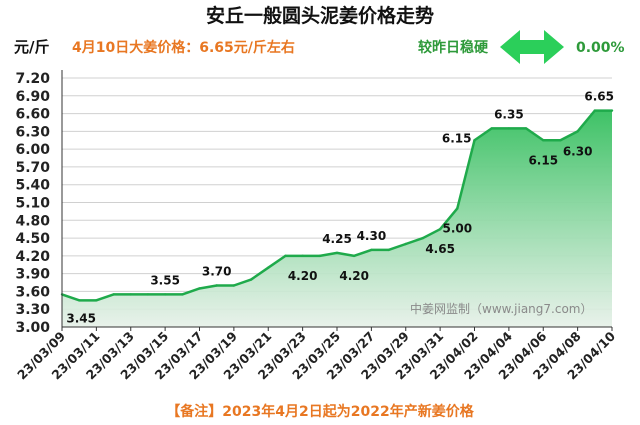 Image resolution: width=640 pixels, height=425 pixels. Describe the element at coordinates (32, 292) in the screenshot. I see `y-tick-label: 3.60` at that location.